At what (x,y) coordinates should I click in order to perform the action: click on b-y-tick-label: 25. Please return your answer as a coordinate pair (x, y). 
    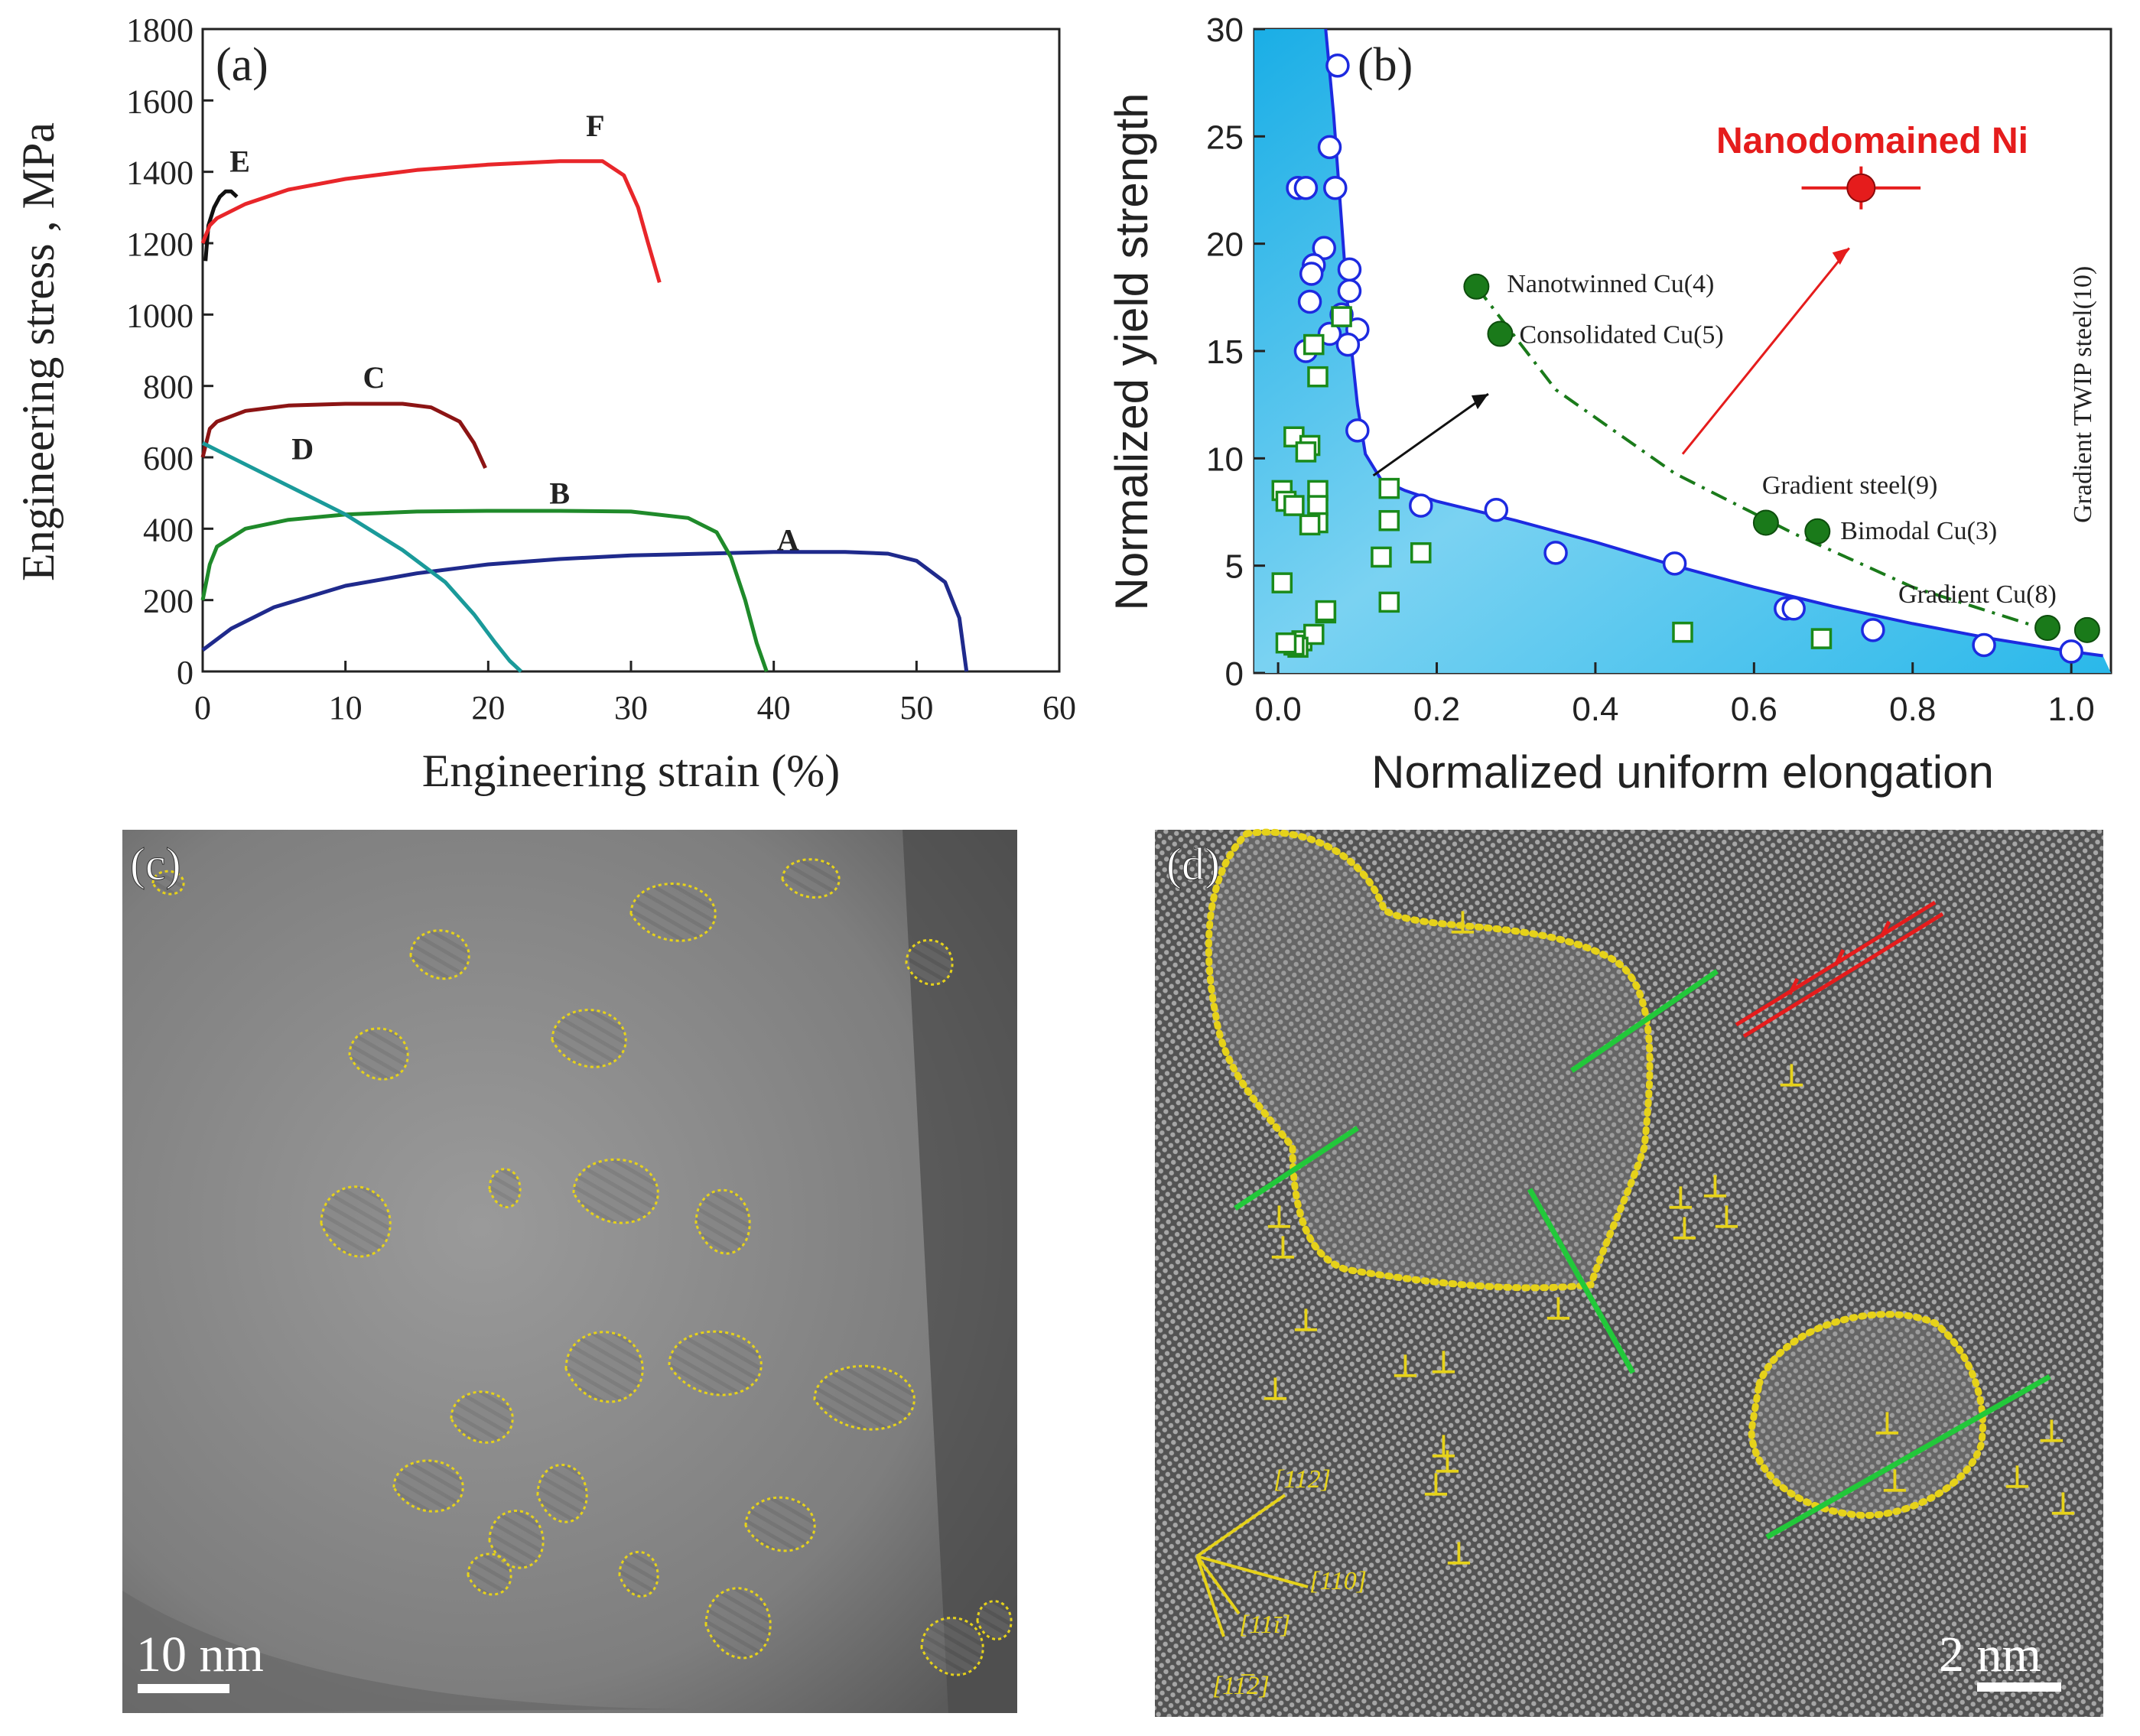
    Looking at the image, I should click on (1225, 137).